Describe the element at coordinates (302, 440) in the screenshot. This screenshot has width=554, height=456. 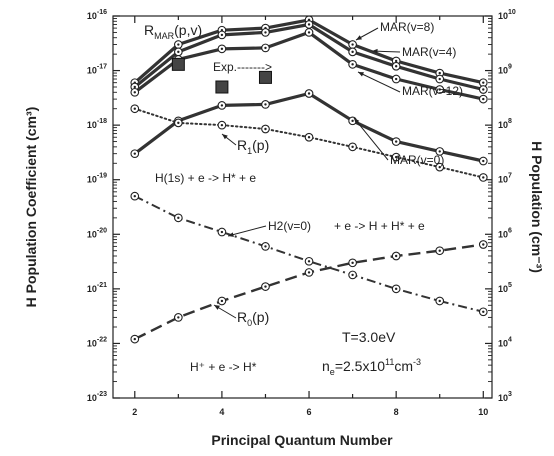
I see `x-axis-title: Principal Quantum Number` at that location.